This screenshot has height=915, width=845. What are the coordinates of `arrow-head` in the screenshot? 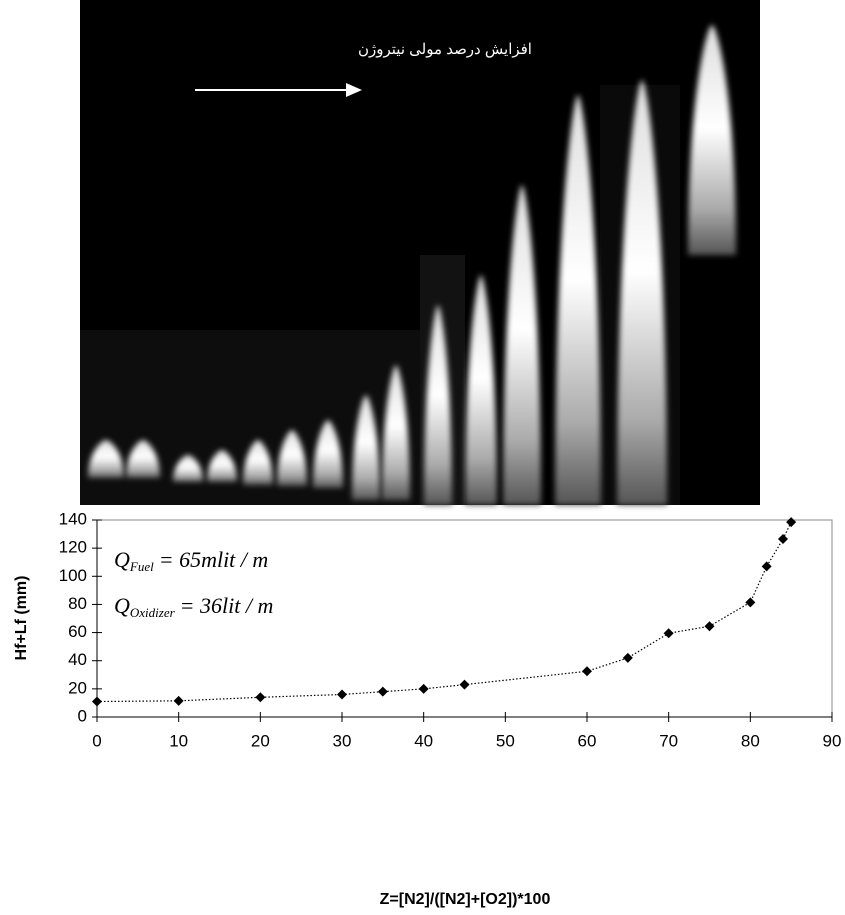 It's located at (354, 90).